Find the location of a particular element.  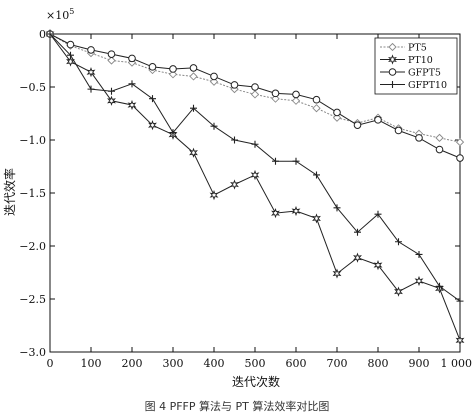

x-tick-label: 800 is located at coordinates (378, 363).